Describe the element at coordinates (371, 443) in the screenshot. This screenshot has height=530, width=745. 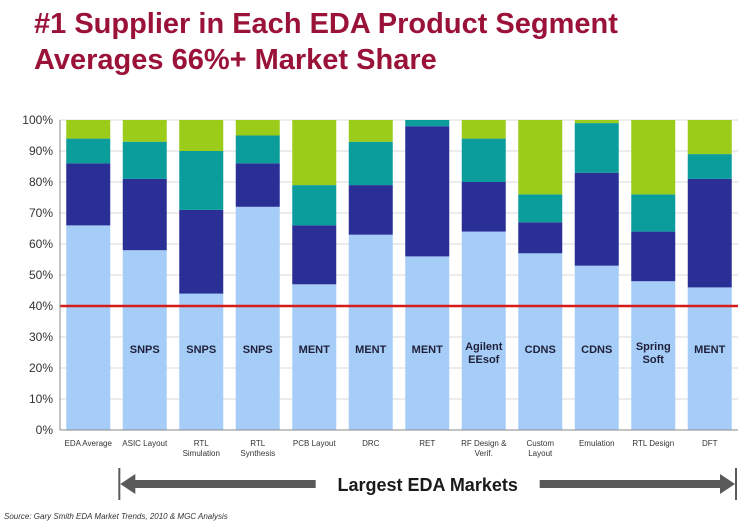
I see `x-tick-label: DRC` at that location.